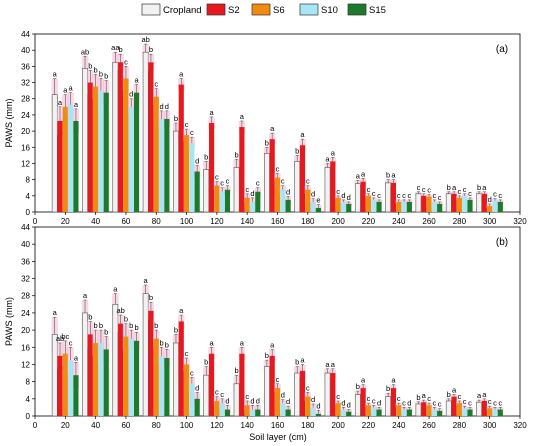 The image size is (550, 446). What do you see at coordinates (217, 425) in the screenshot?
I see `x-tick-label: 120` at bounding box center [217, 425].